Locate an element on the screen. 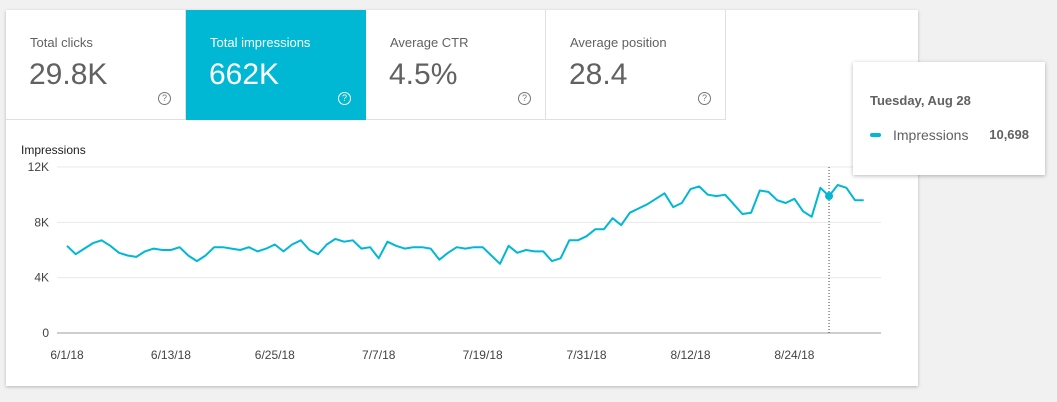  x-tick-label: 6/25/18 is located at coordinates (275, 355).